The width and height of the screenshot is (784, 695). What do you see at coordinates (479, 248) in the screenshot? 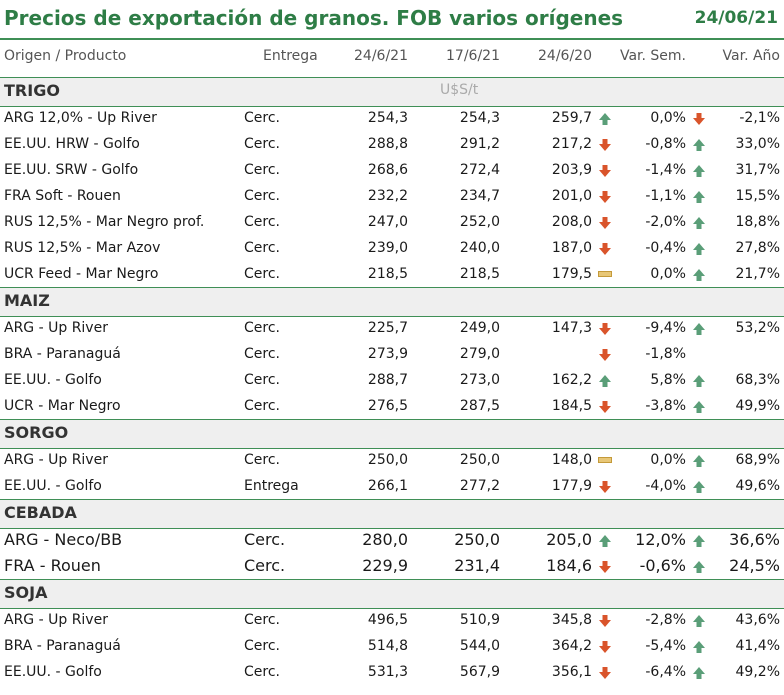
I see `price-last-week: 240,0` at bounding box center [479, 248].